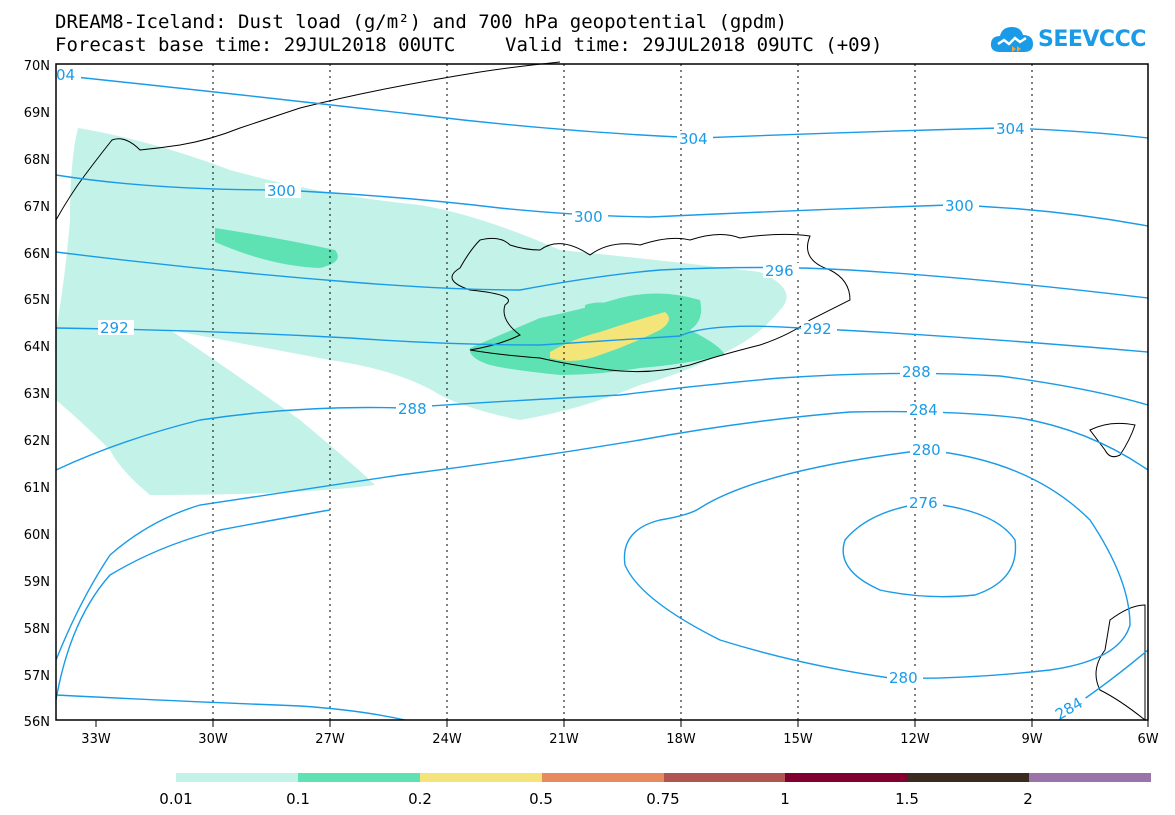 This screenshot has height=815, width=1175. I want to click on legend-label: 1.5, so click(907, 799).